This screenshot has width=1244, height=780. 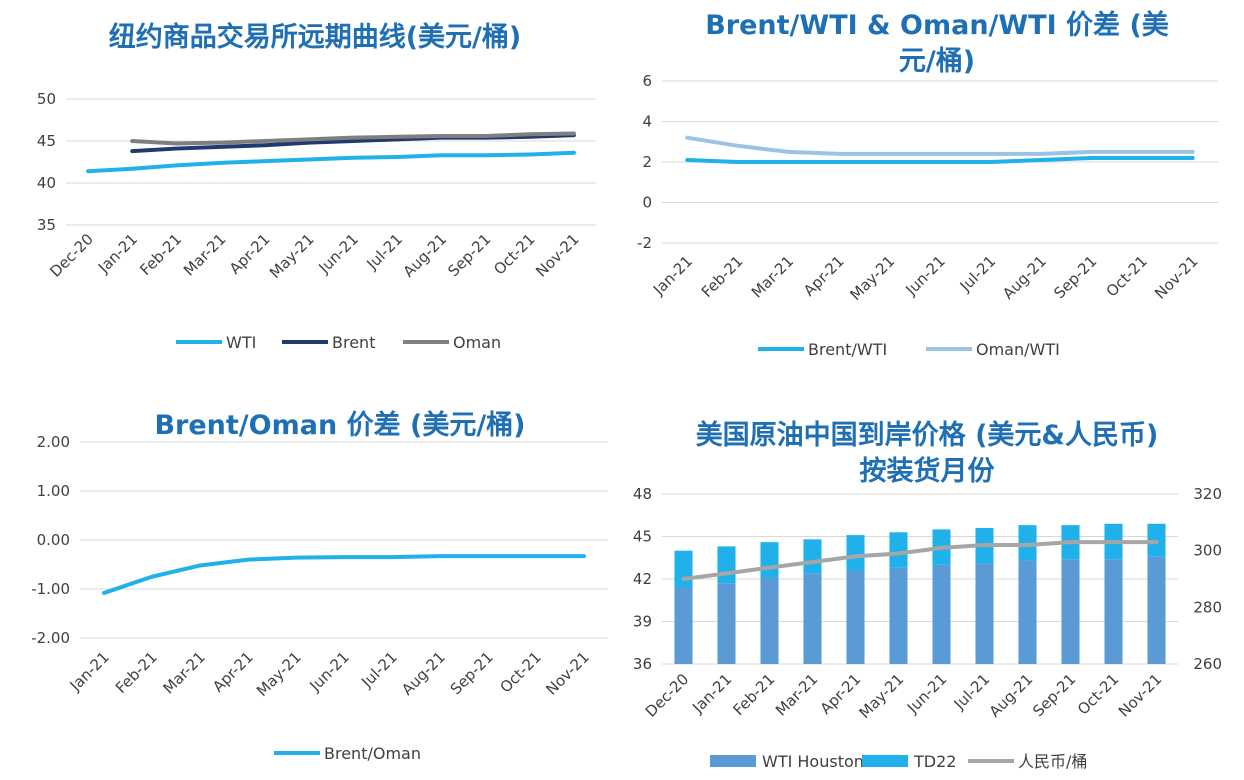 What do you see at coordinates (1207, 664) in the screenshot?
I see `y2-tick-label: 260` at bounding box center [1207, 664].